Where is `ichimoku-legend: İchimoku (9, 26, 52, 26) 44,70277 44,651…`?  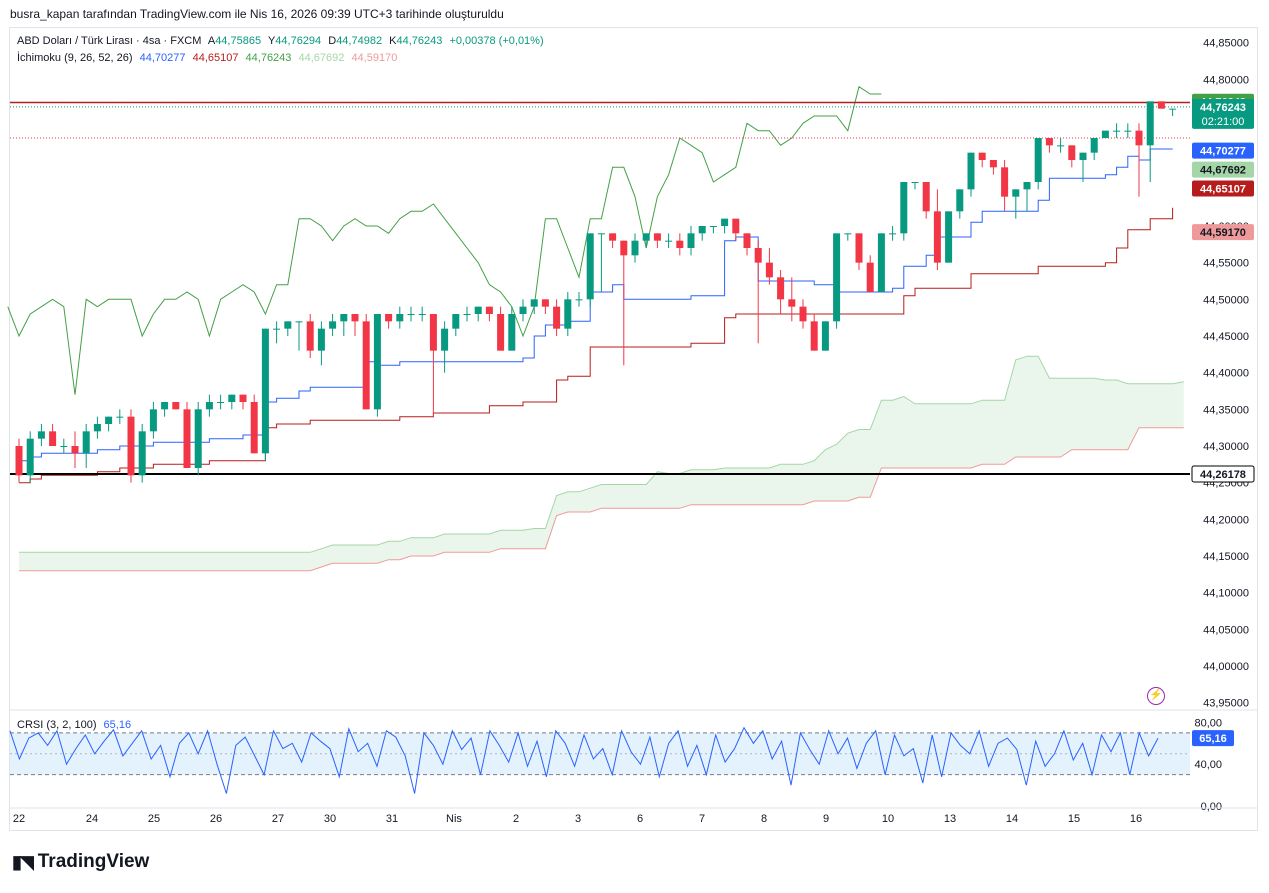
ichimoku-legend: İchimoku (9, 26, 52, 26) 44,70277 44,651… is located at coordinates (209, 58).